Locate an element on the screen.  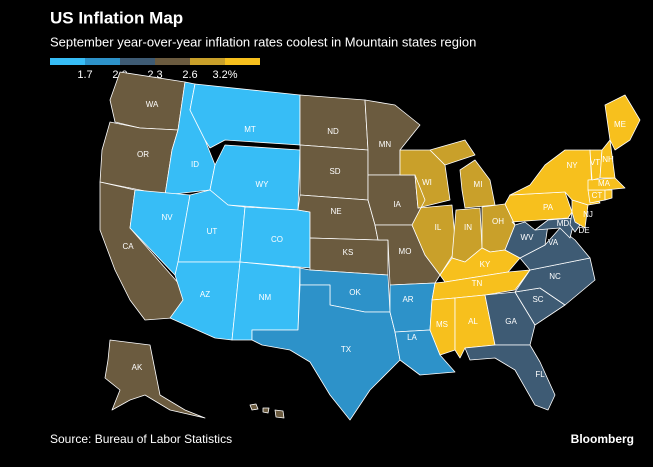
state-label: LA is located at coordinates (412, 337).